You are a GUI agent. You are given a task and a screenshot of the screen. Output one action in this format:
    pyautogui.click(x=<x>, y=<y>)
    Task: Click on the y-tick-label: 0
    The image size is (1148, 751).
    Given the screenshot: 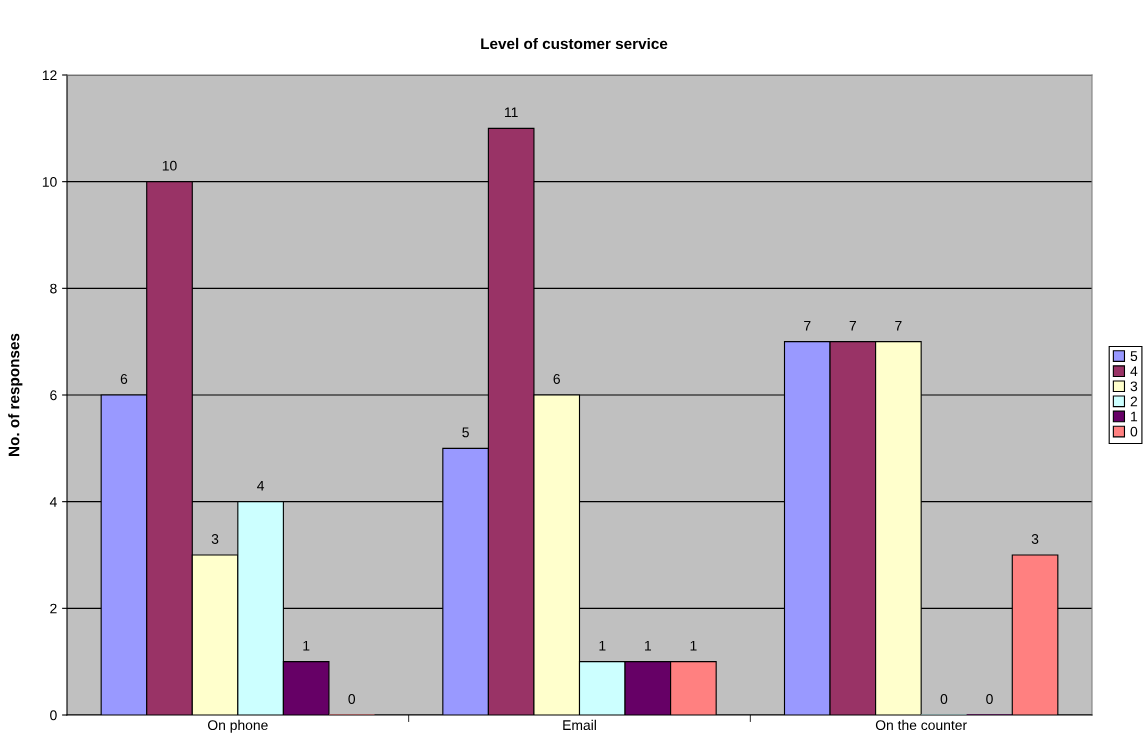 What is the action you would take?
    pyautogui.click(x=53, y=715)
    